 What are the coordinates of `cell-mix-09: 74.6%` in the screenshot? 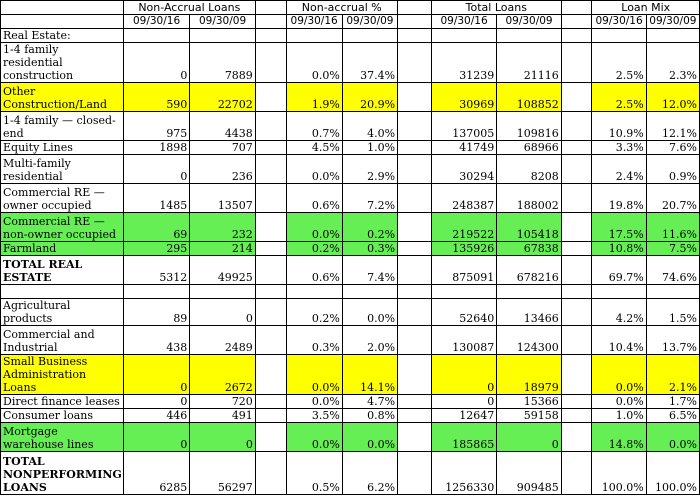 It's located at (672, 270).